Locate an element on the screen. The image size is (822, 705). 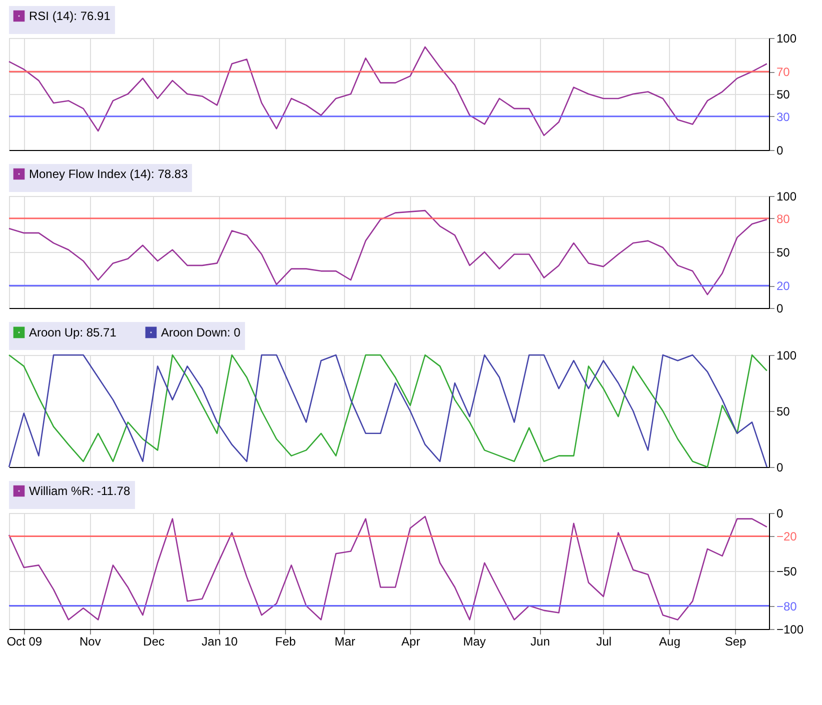
y-tick-label: −100 is located at coordinates (790, 629).